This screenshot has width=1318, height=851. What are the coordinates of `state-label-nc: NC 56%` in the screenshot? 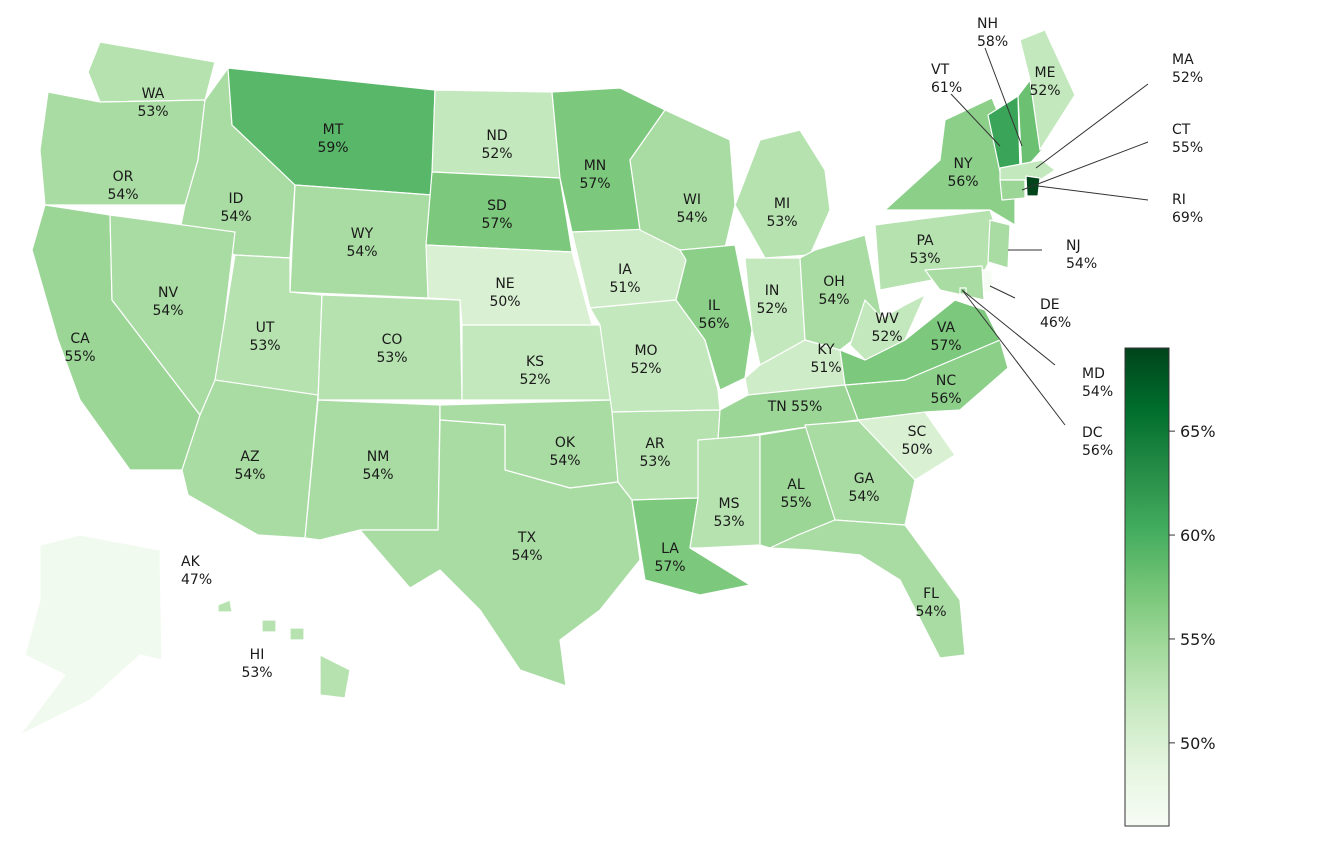 It's located at (945, 390).